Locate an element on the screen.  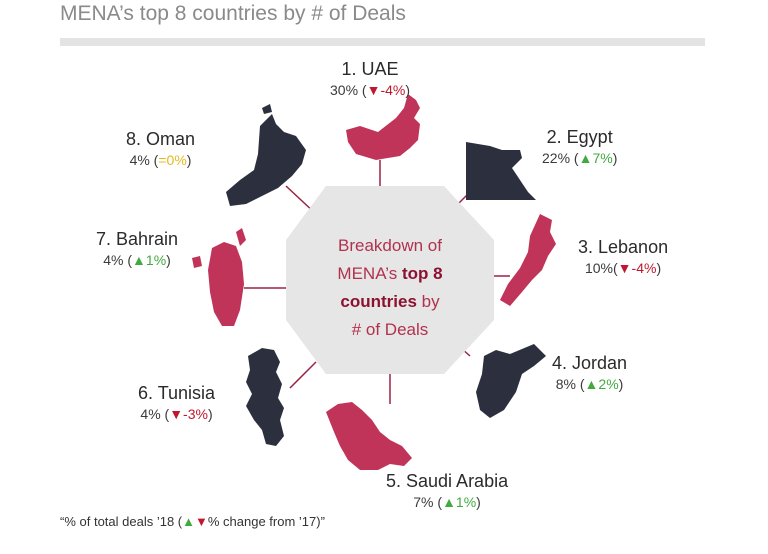
label-tunisia: 6. Tunisia 4% (▼-3%) is located at coordinates (176, 403).